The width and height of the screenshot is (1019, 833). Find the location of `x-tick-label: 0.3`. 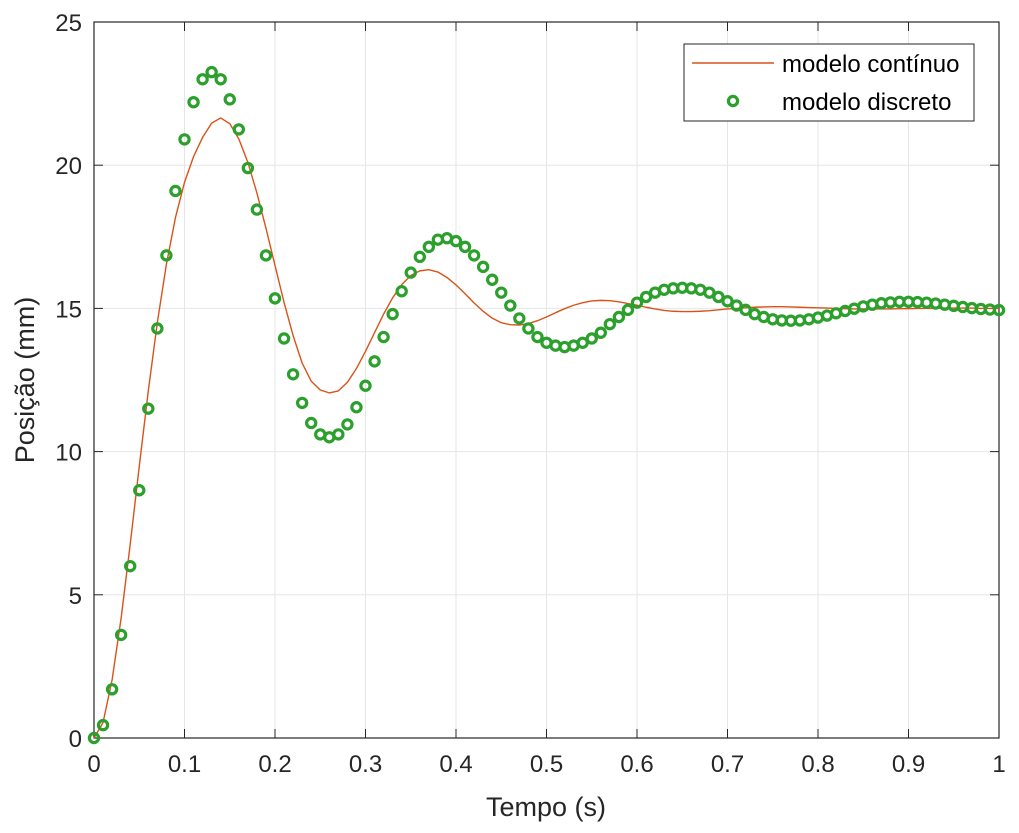

x-tick-label: 0.3 is located at coordinates (365, 764).